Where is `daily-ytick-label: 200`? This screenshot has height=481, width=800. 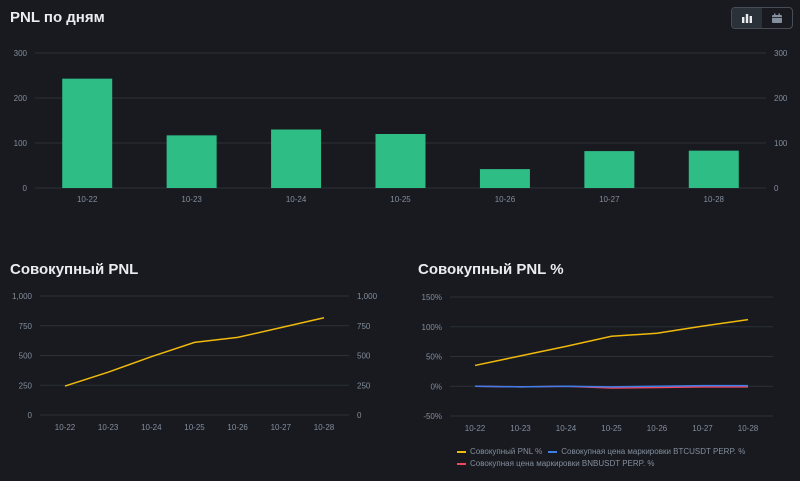
daily-ytick-label: 200 is located at coordinates (21, 98).